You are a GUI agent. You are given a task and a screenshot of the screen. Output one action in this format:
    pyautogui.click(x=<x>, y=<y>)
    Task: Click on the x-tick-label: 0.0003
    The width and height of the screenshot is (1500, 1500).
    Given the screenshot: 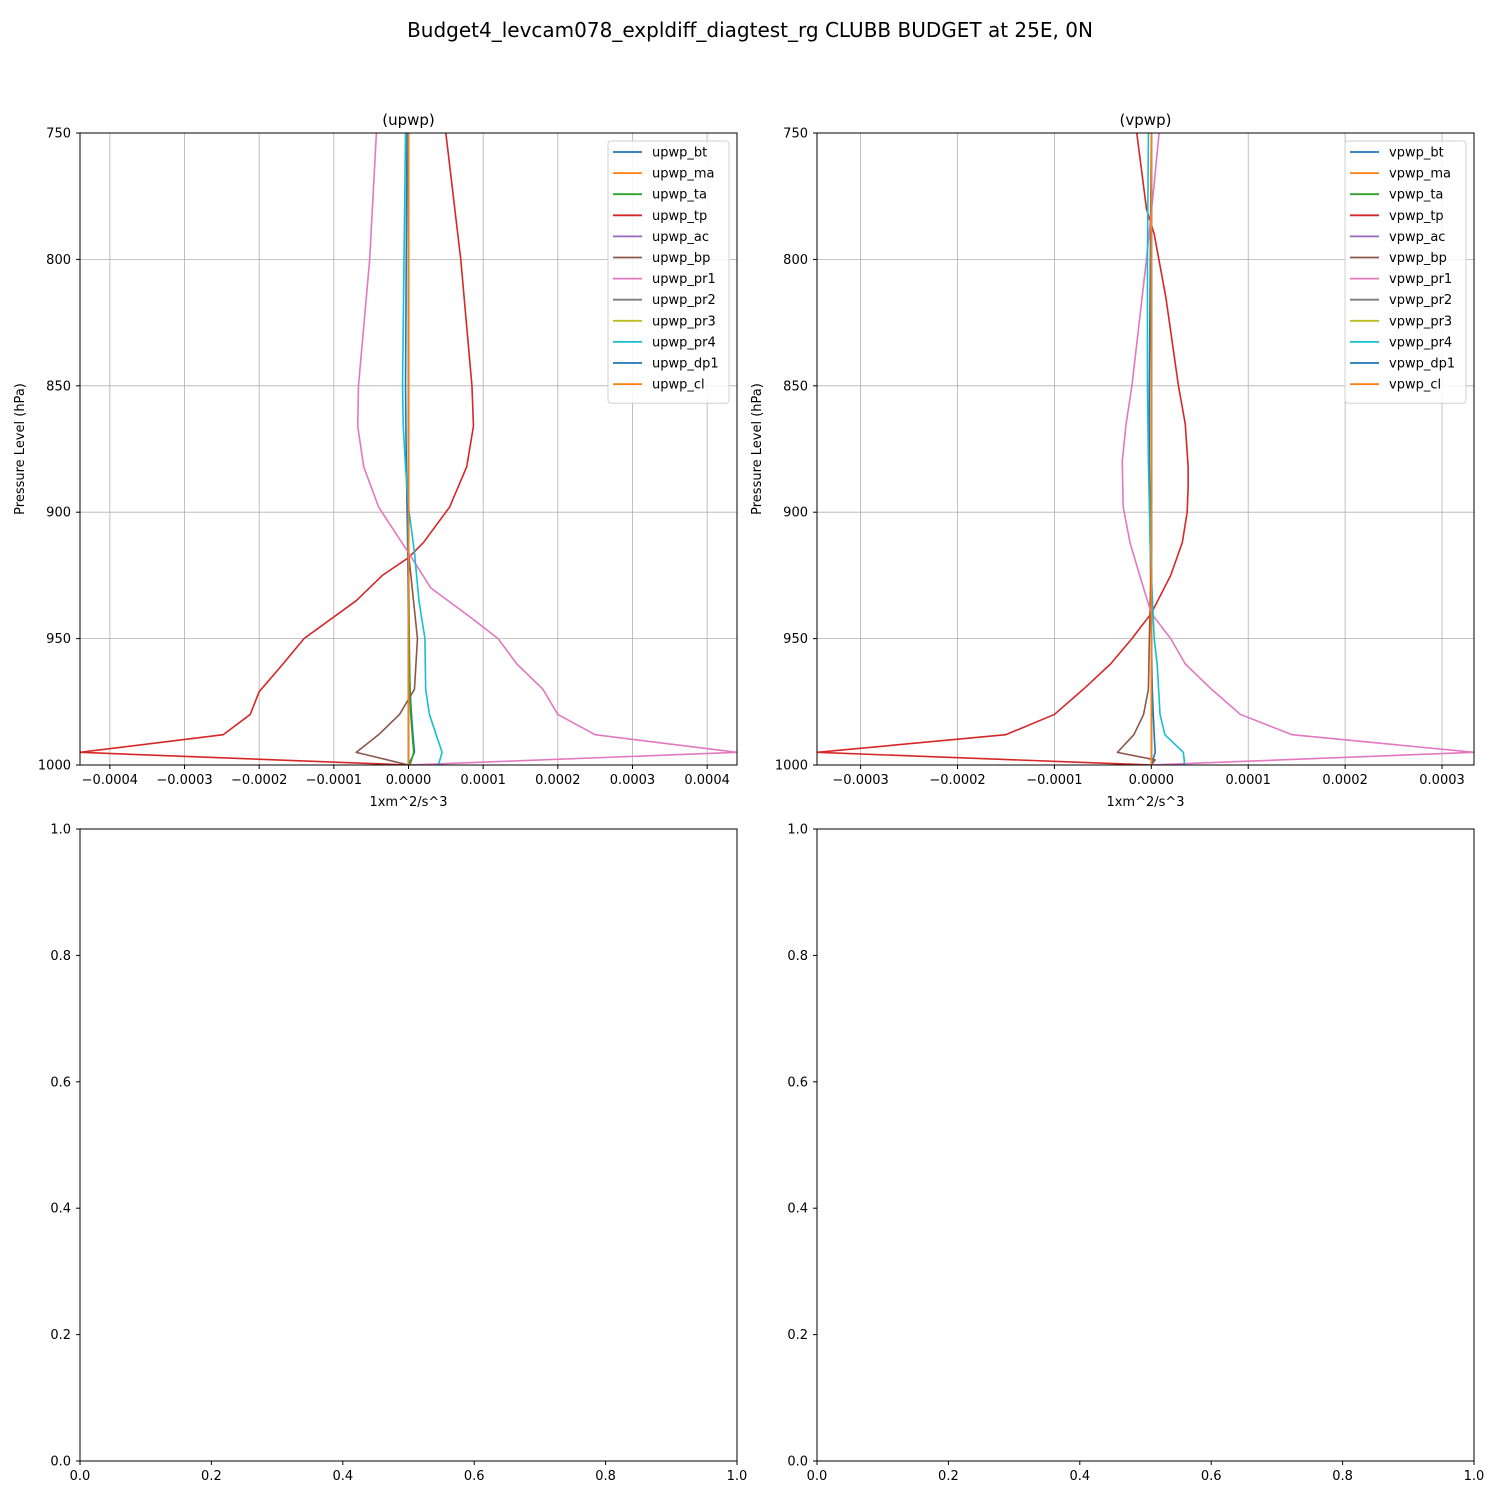 What is the action you would take?
    pyautogui.click(x=1442, y=780)
    